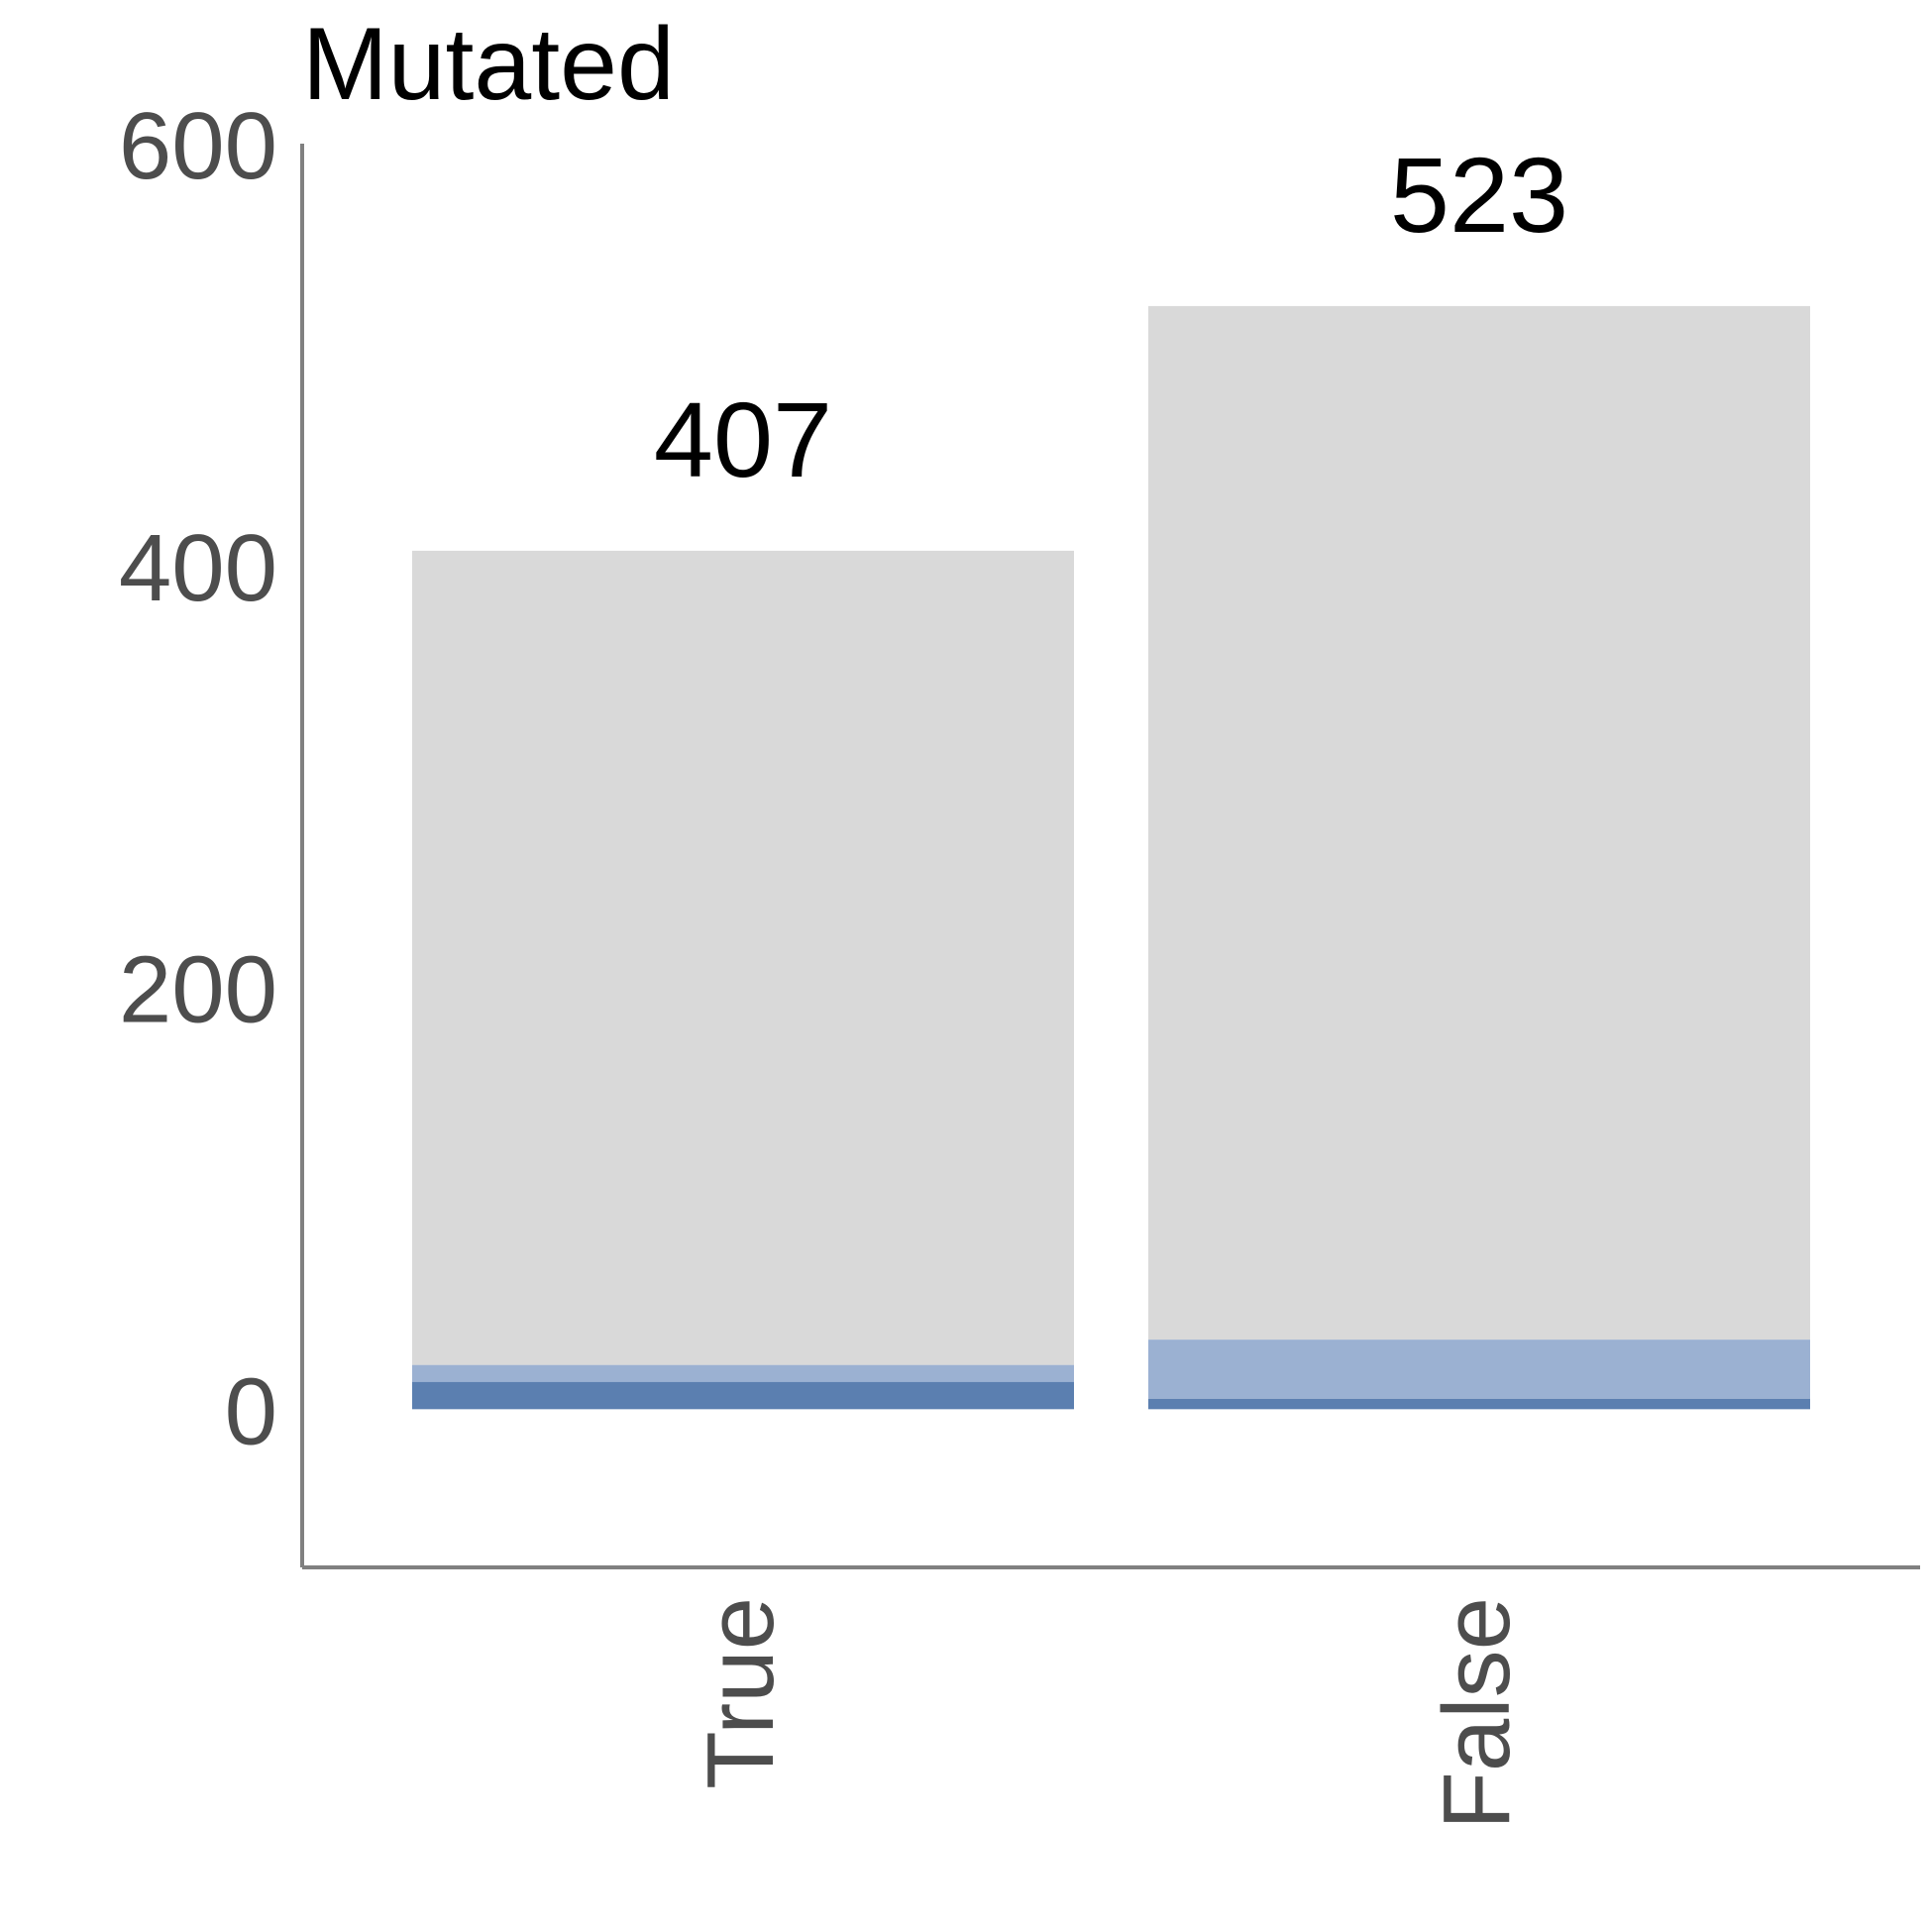  What do you see at coordinates (198, 990) in the screenshot?
I see `y-tick-label: 200` at bounding box center [198, 990].